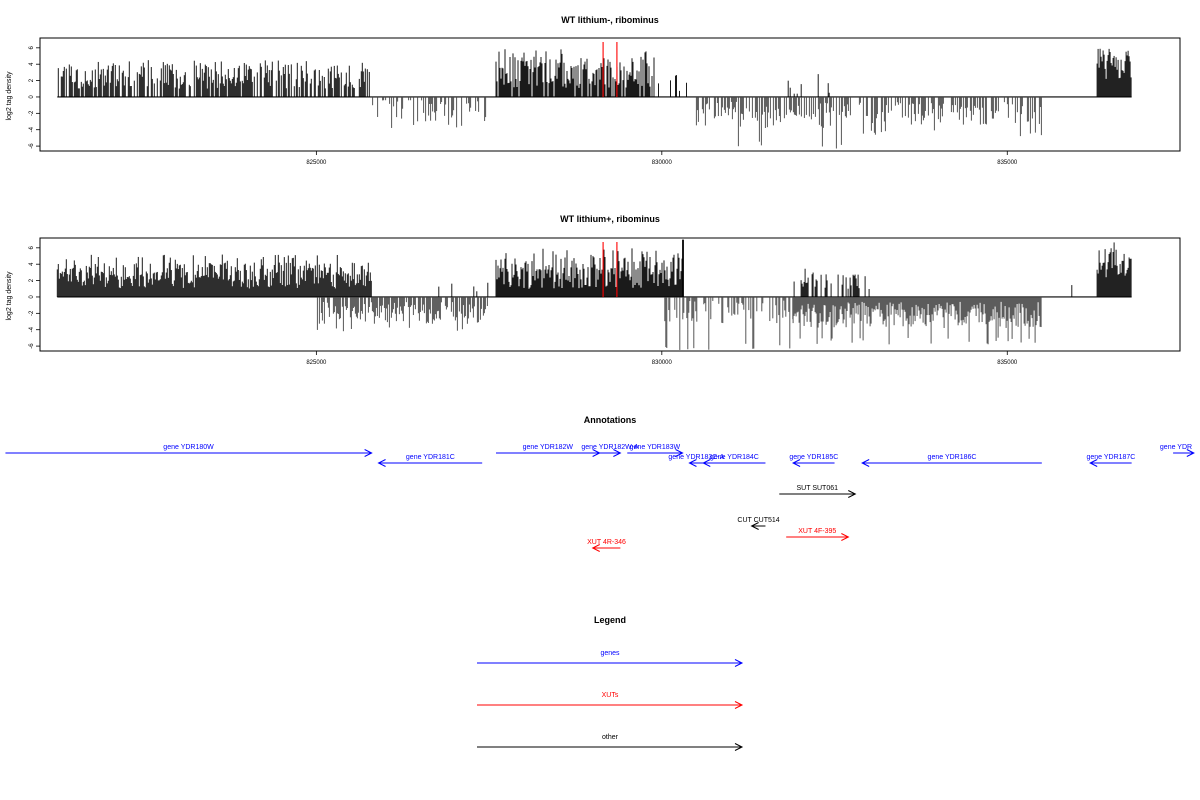 This screenshot has width=1200, height=800. I want to click on feature-label: gene YDR183W, so click(655, 447).